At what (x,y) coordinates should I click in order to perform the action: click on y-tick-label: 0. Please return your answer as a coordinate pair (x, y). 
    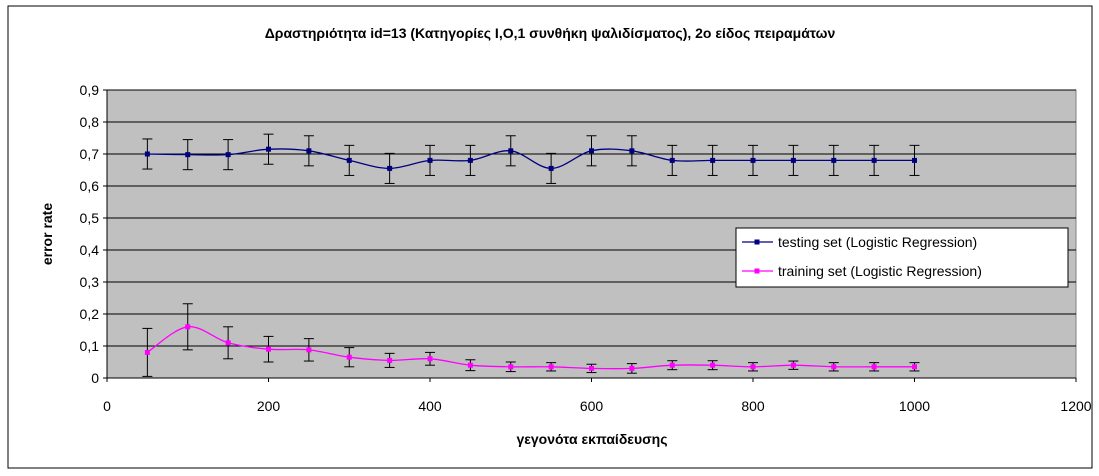
    Looking at the image, I should click on (95, 378).